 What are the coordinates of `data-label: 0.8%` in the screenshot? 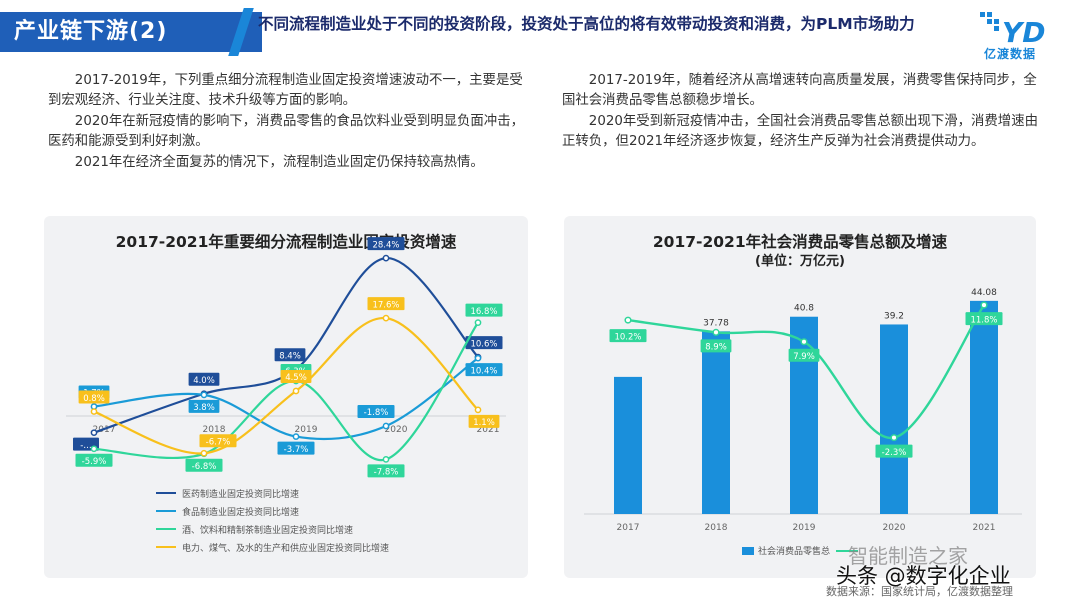 It's located at (94, 399).